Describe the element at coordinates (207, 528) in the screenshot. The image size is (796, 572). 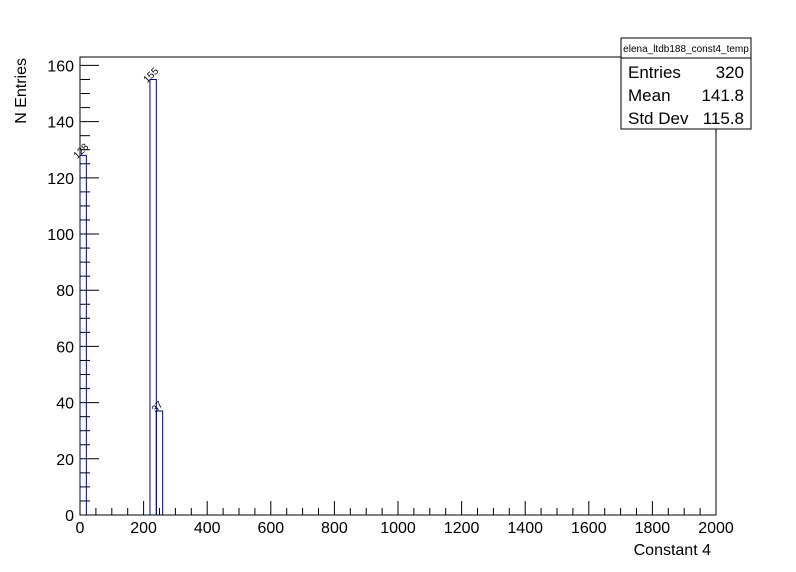
I see `x-tick-label: 400` at that location.